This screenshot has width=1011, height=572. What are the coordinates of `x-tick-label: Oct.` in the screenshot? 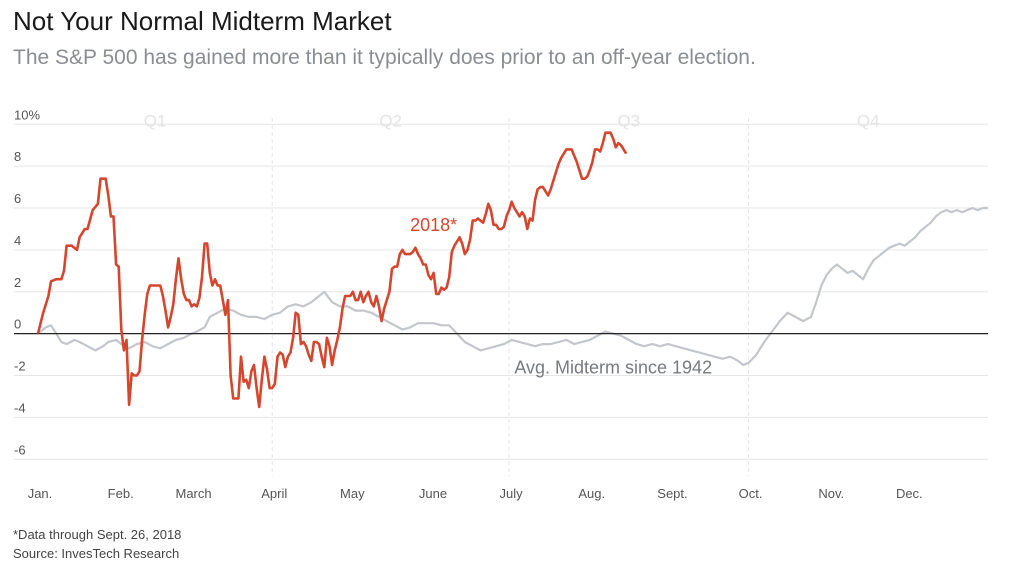 It's located at (751, 493).